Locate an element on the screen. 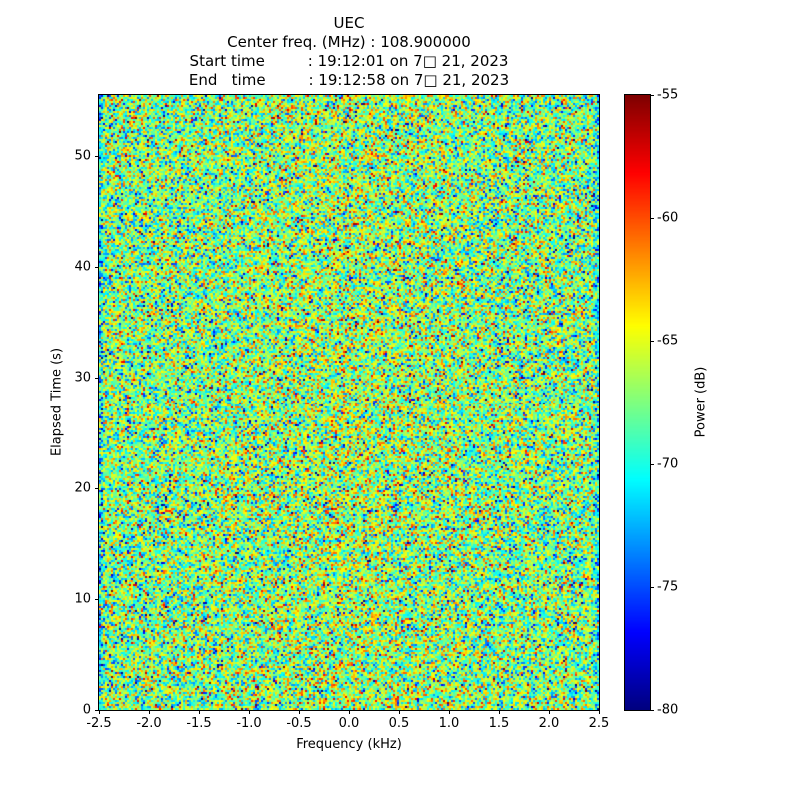 Image resolution: width=800 pixels, height=800 pixels. x-tick-label: -1.5 is located at coordinates (199, 723).